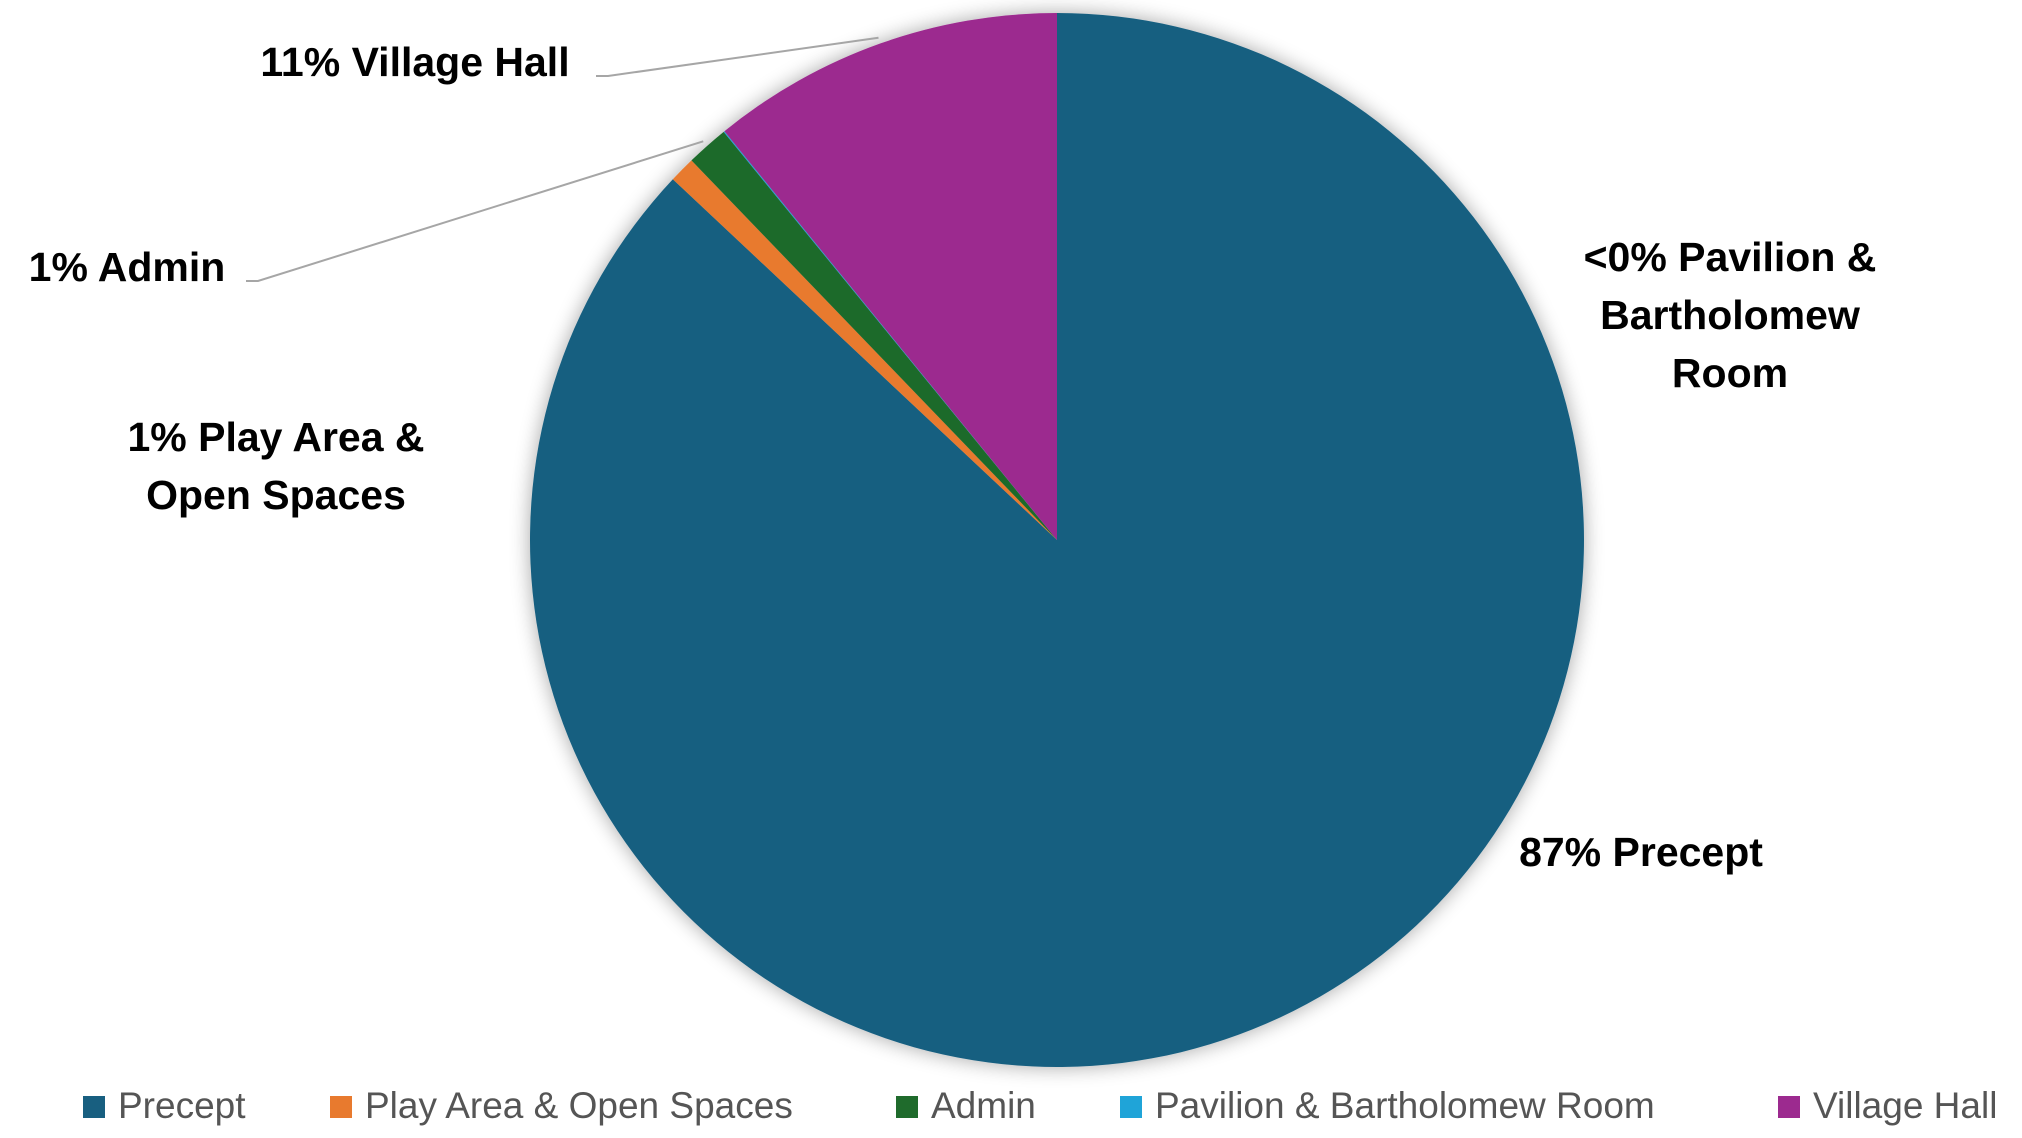  What do you see at coordinates (1905, 1105) in the screenshot?
I see `legend-label-village-hall: Village Hall` at bounding box center [1905, 1105].